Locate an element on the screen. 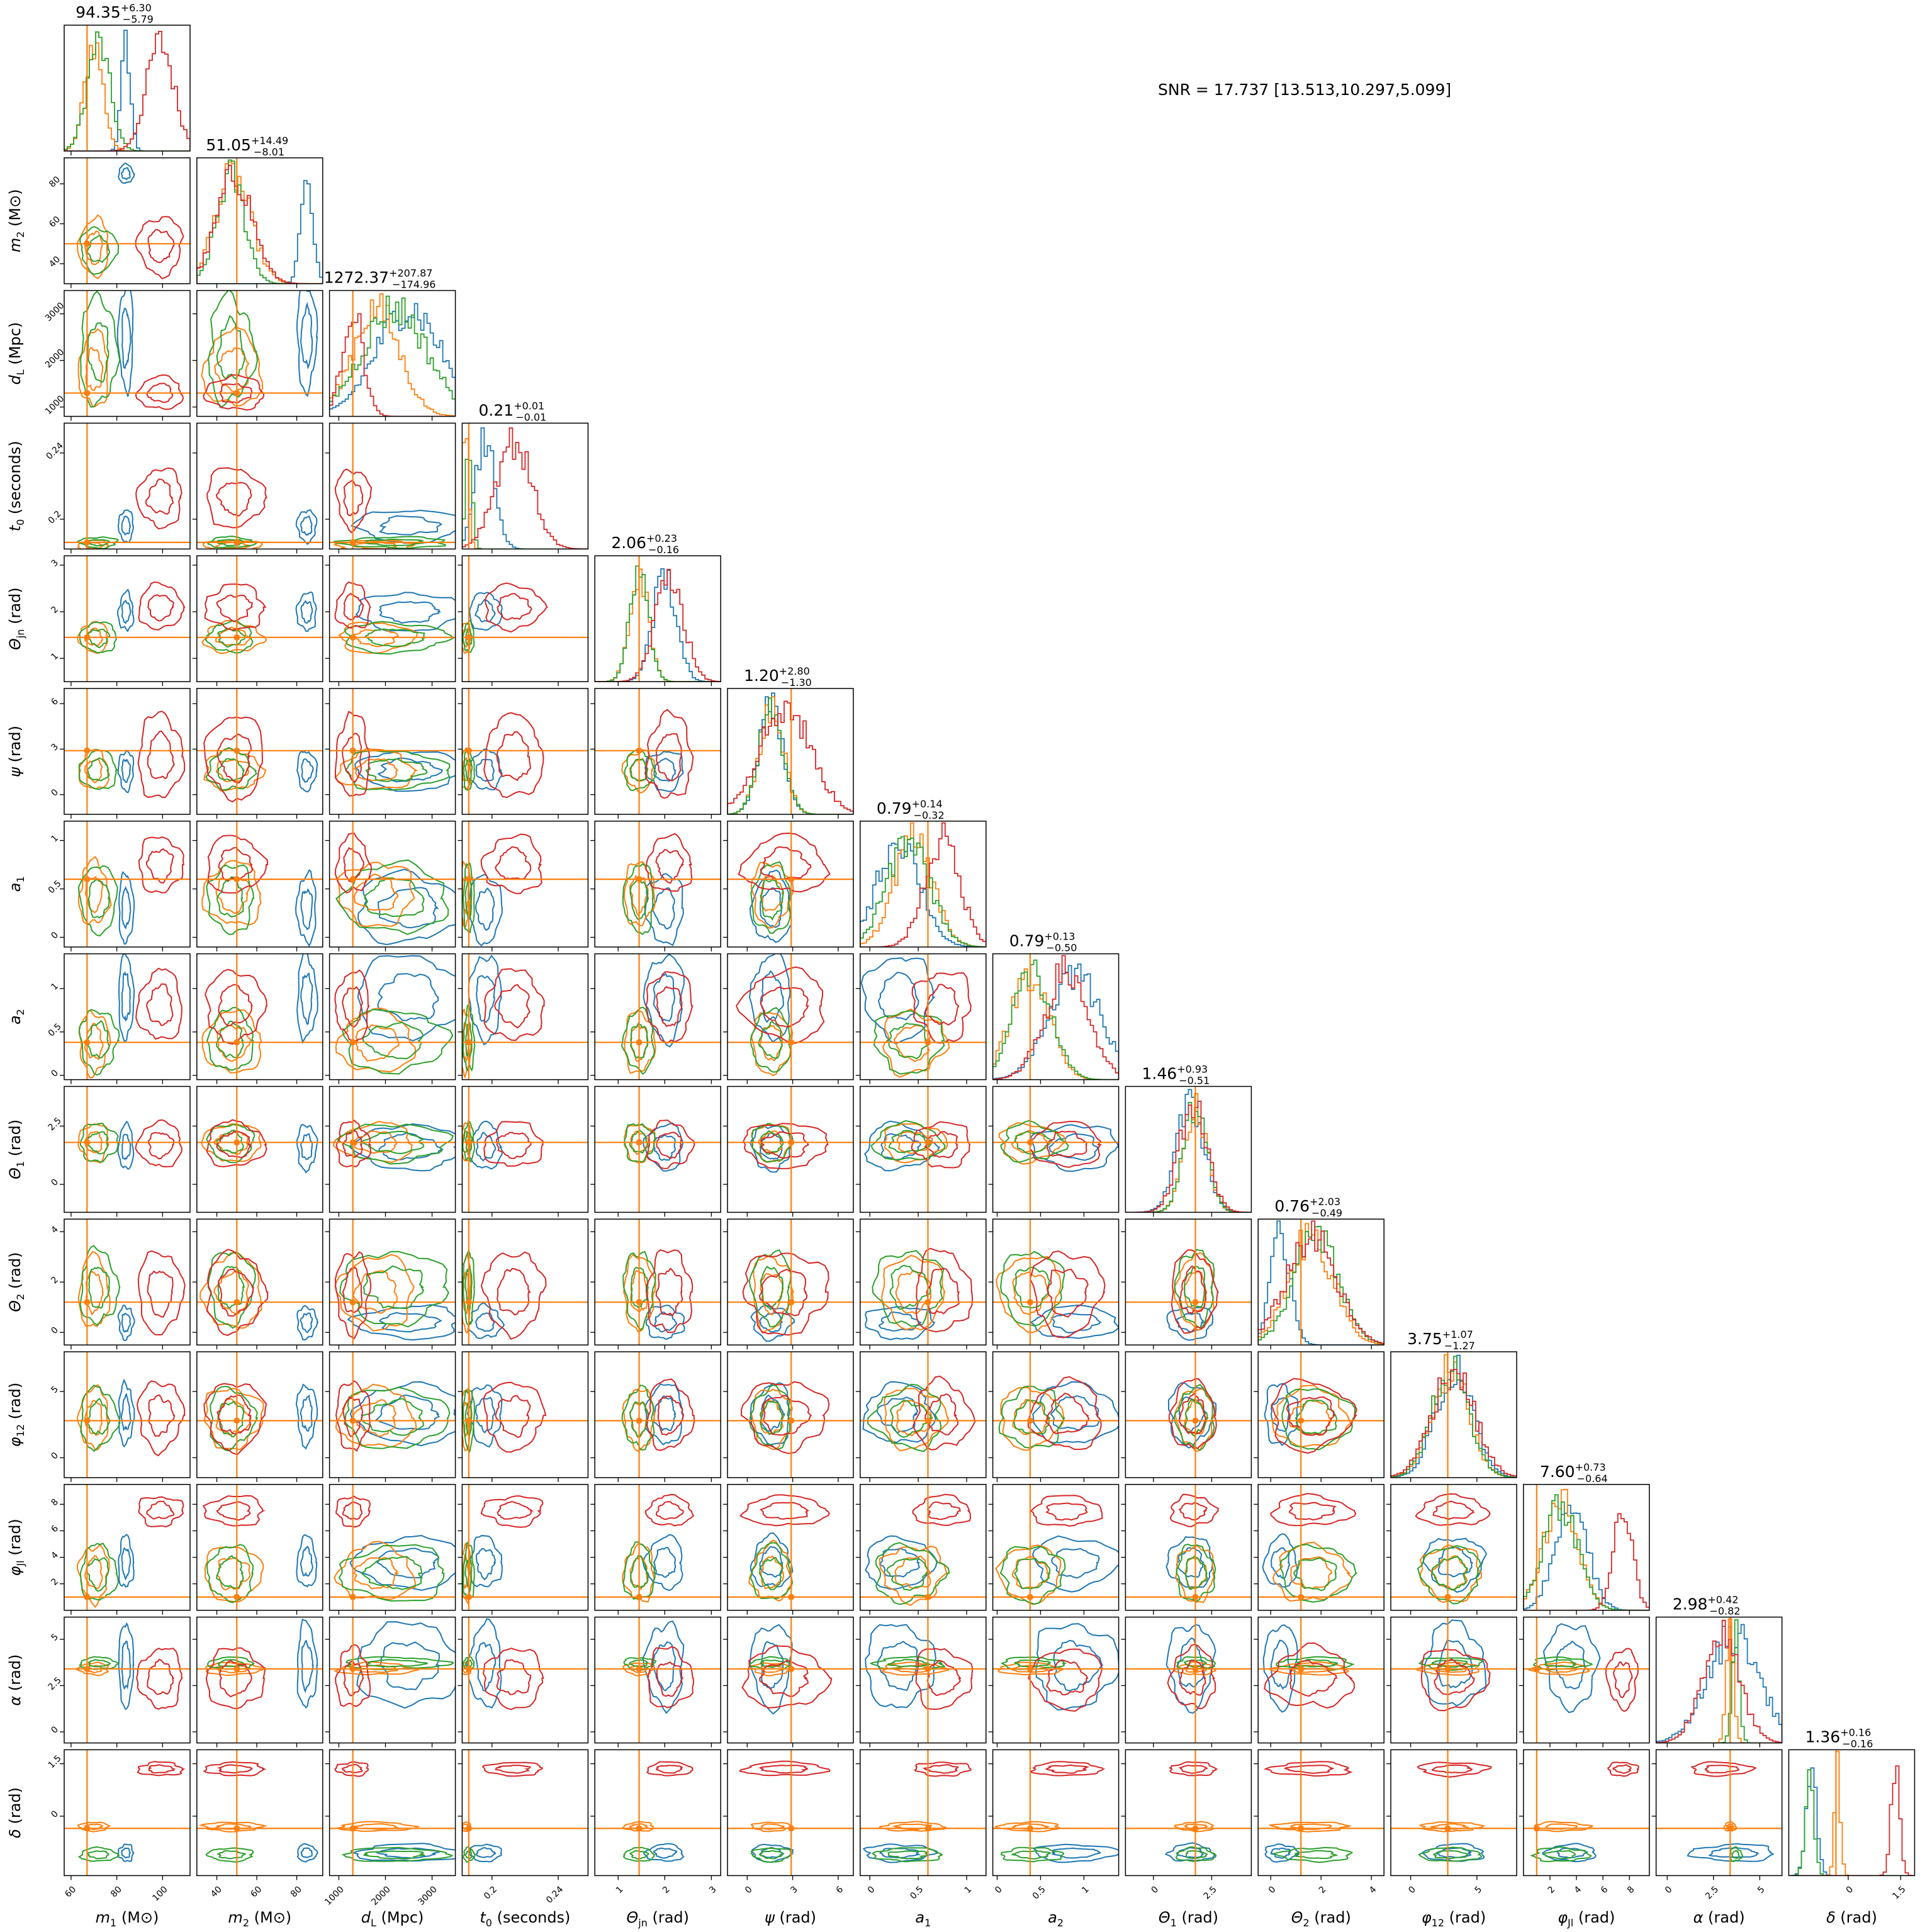 Image resolution: width=1932 pixels, height=1932 pixels. x-tick-label-3: 0.2 is located at coordinates (490, 1892).